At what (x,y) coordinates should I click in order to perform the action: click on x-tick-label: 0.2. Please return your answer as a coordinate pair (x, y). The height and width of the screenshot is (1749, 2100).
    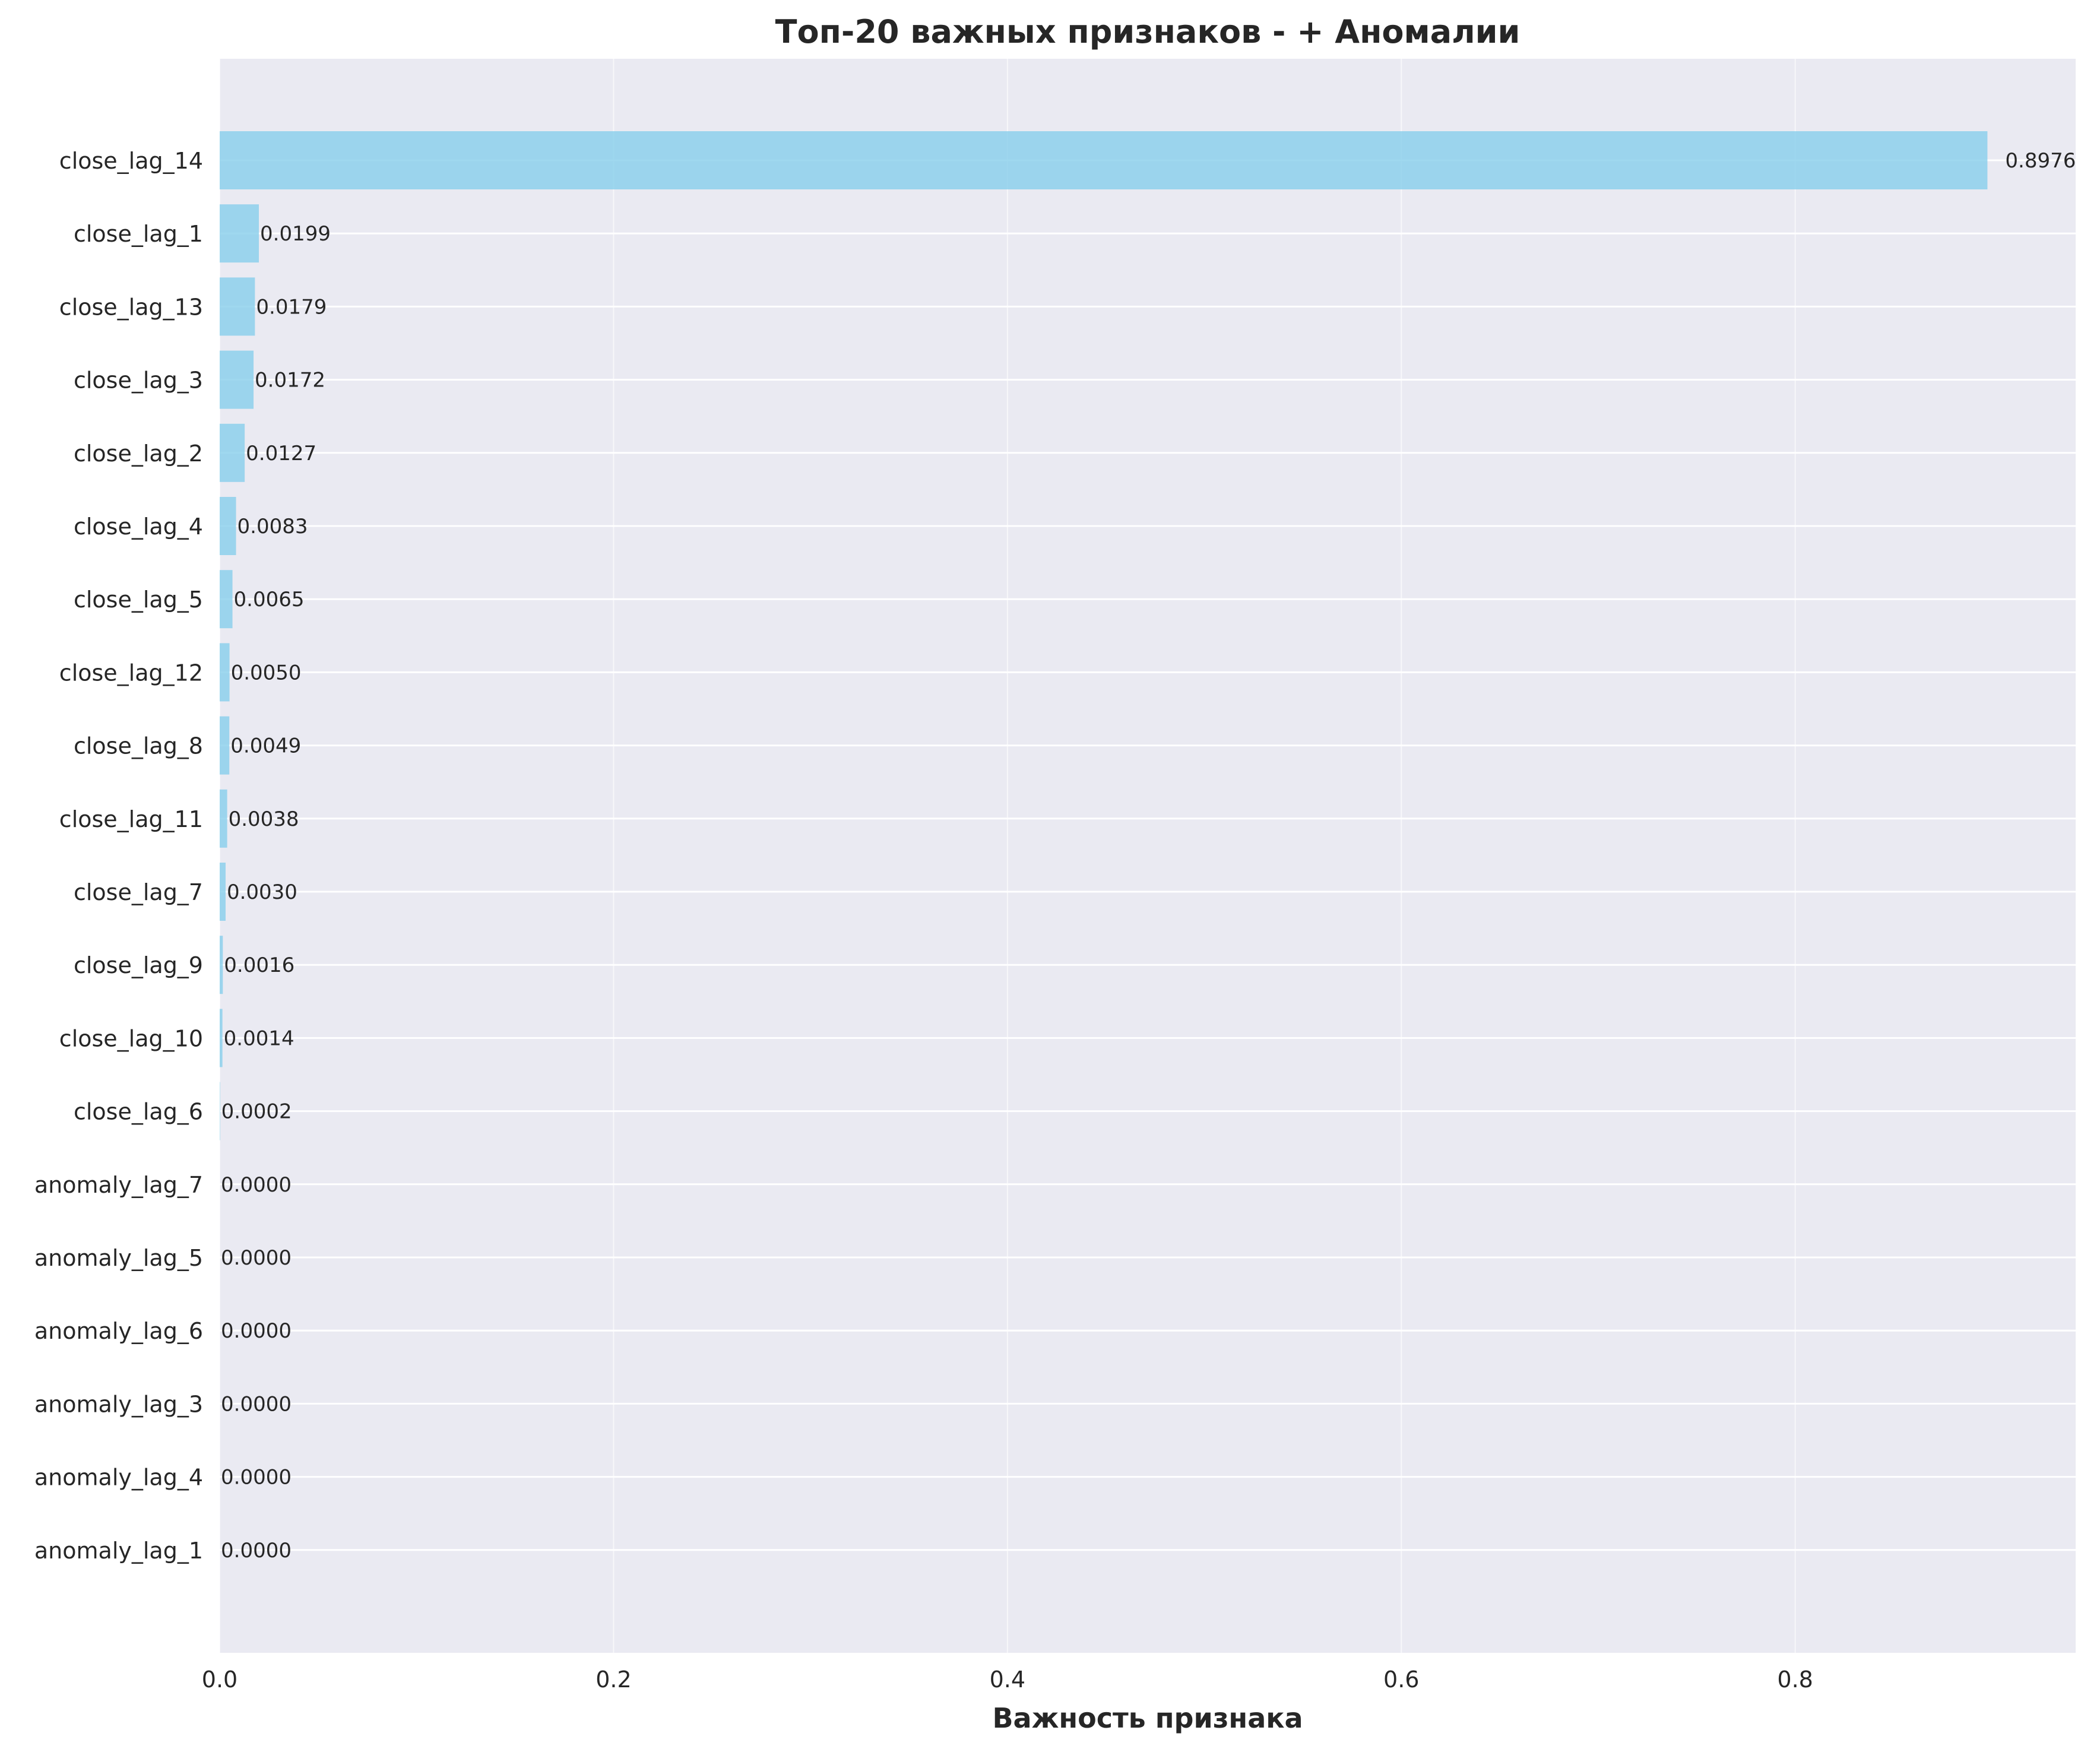
    Looking at the image, I should click on (613, 1680).